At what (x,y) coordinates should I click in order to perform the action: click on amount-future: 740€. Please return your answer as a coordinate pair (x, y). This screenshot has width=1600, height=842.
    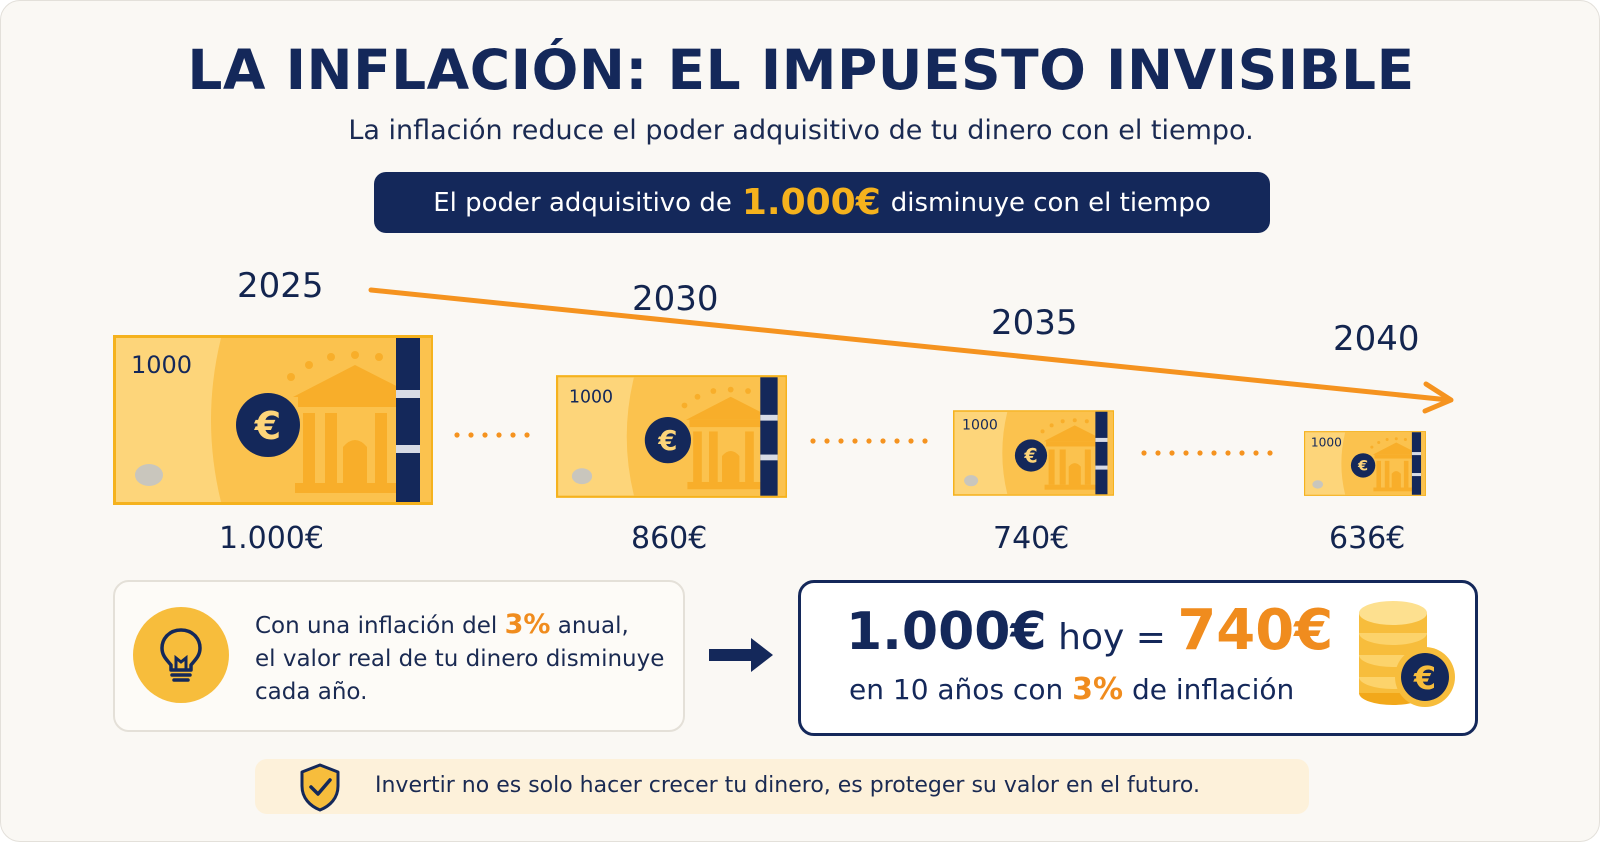
    Looking at the image, I should click on (1255, 630).